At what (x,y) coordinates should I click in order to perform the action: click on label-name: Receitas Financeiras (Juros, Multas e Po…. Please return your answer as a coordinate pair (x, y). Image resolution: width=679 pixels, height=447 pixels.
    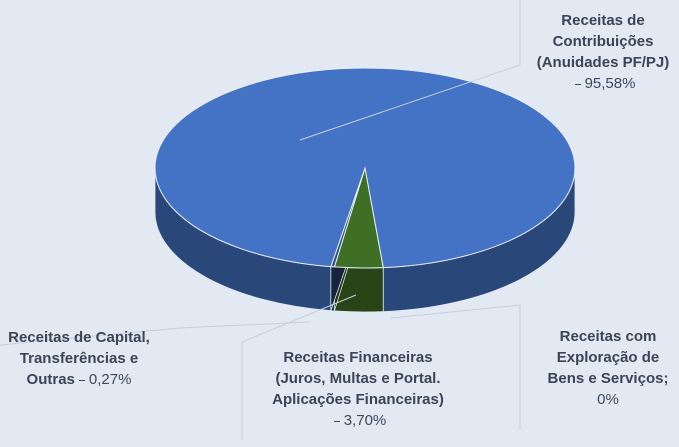
    Looking at the image, I should click on (358, 378).